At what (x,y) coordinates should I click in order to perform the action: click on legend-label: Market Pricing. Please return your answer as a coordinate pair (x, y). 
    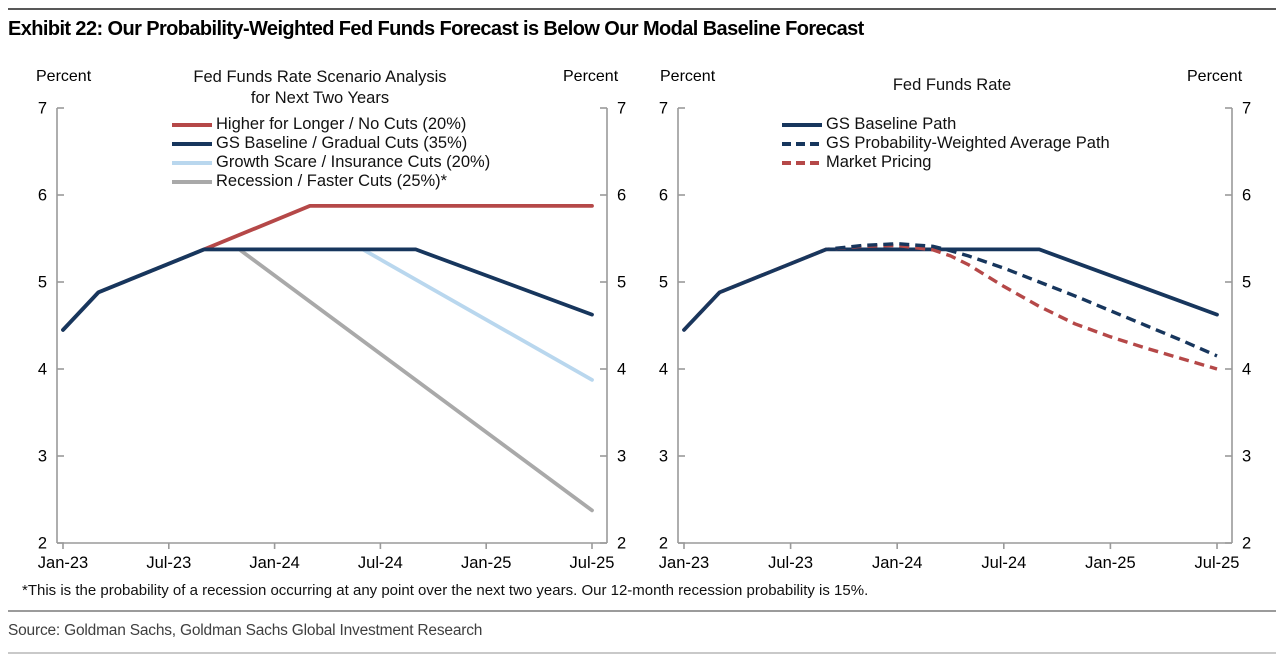
    Looking at the image, I should click on (879, 162).